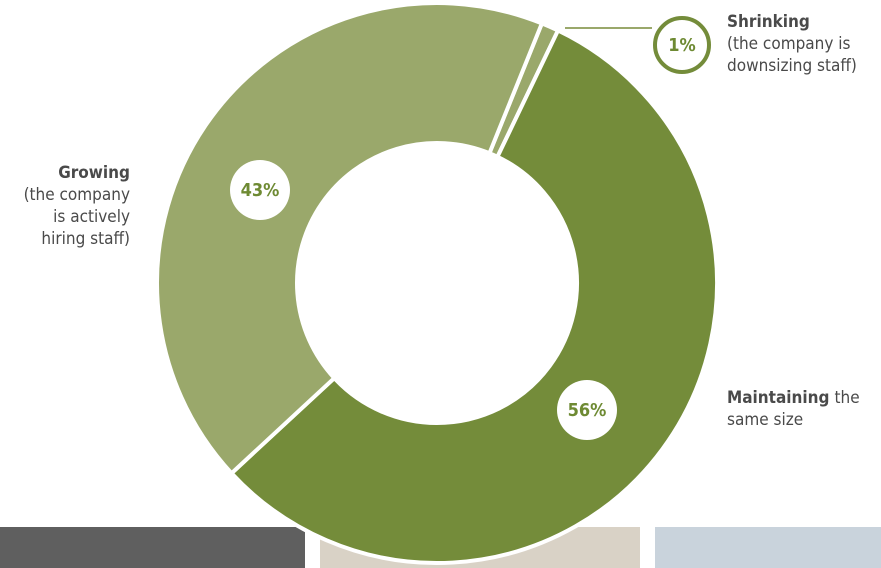 This screenshot has height=568, width=881. I want to click on category-description: hiring staff), so click(85, 239).